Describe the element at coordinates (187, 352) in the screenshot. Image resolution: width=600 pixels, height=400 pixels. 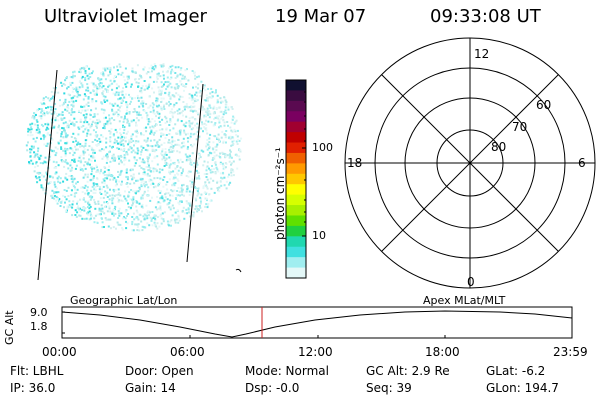
I see `timeline-xtick-0600: 06:00` at that location.